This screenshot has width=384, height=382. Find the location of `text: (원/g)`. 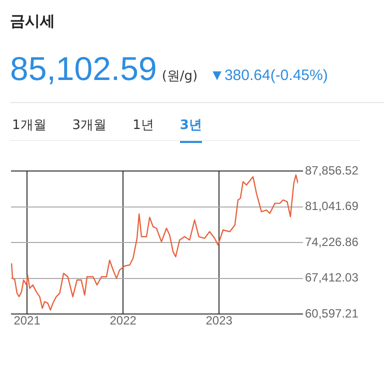

text: (원/g) is located at coordinates (180, 76).